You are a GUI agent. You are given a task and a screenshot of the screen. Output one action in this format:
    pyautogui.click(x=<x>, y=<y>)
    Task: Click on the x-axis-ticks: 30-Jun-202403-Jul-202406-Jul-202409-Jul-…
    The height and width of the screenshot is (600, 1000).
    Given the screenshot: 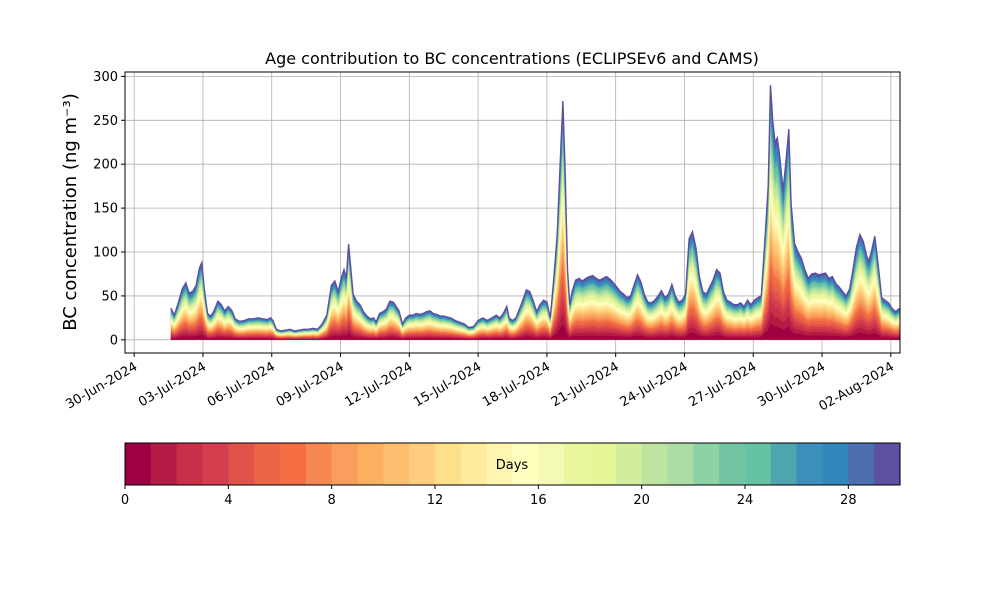 What is the action you would take?
    pyautogui.click(x=480, y=384)
    